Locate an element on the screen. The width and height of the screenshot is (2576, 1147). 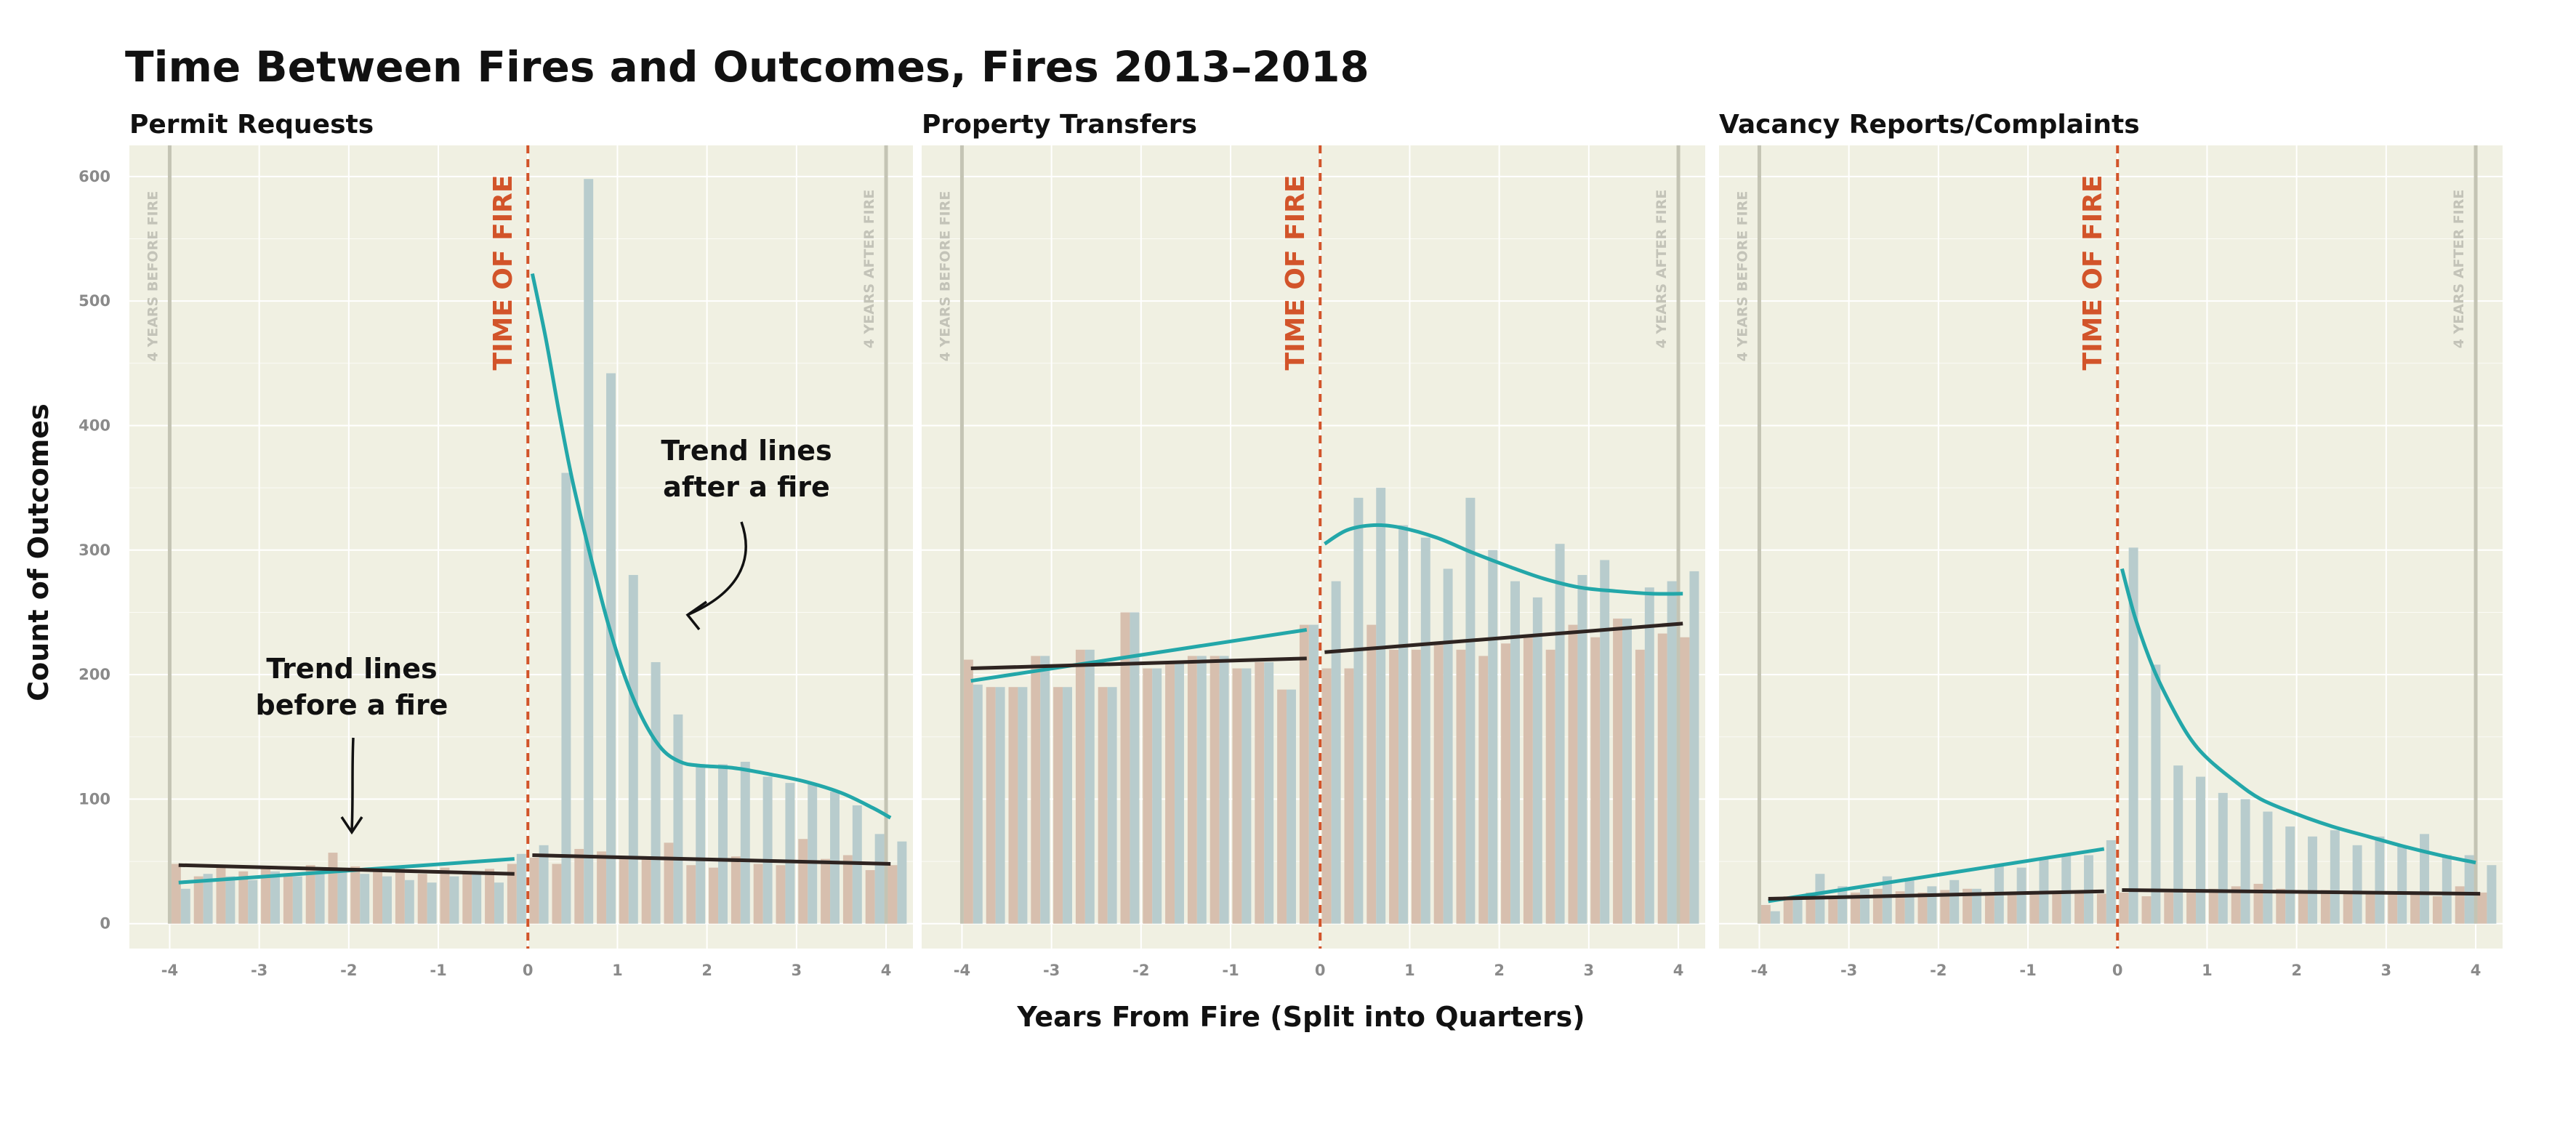
annotation-after: Trend lines after a fire is located at coordinates (746, 469).